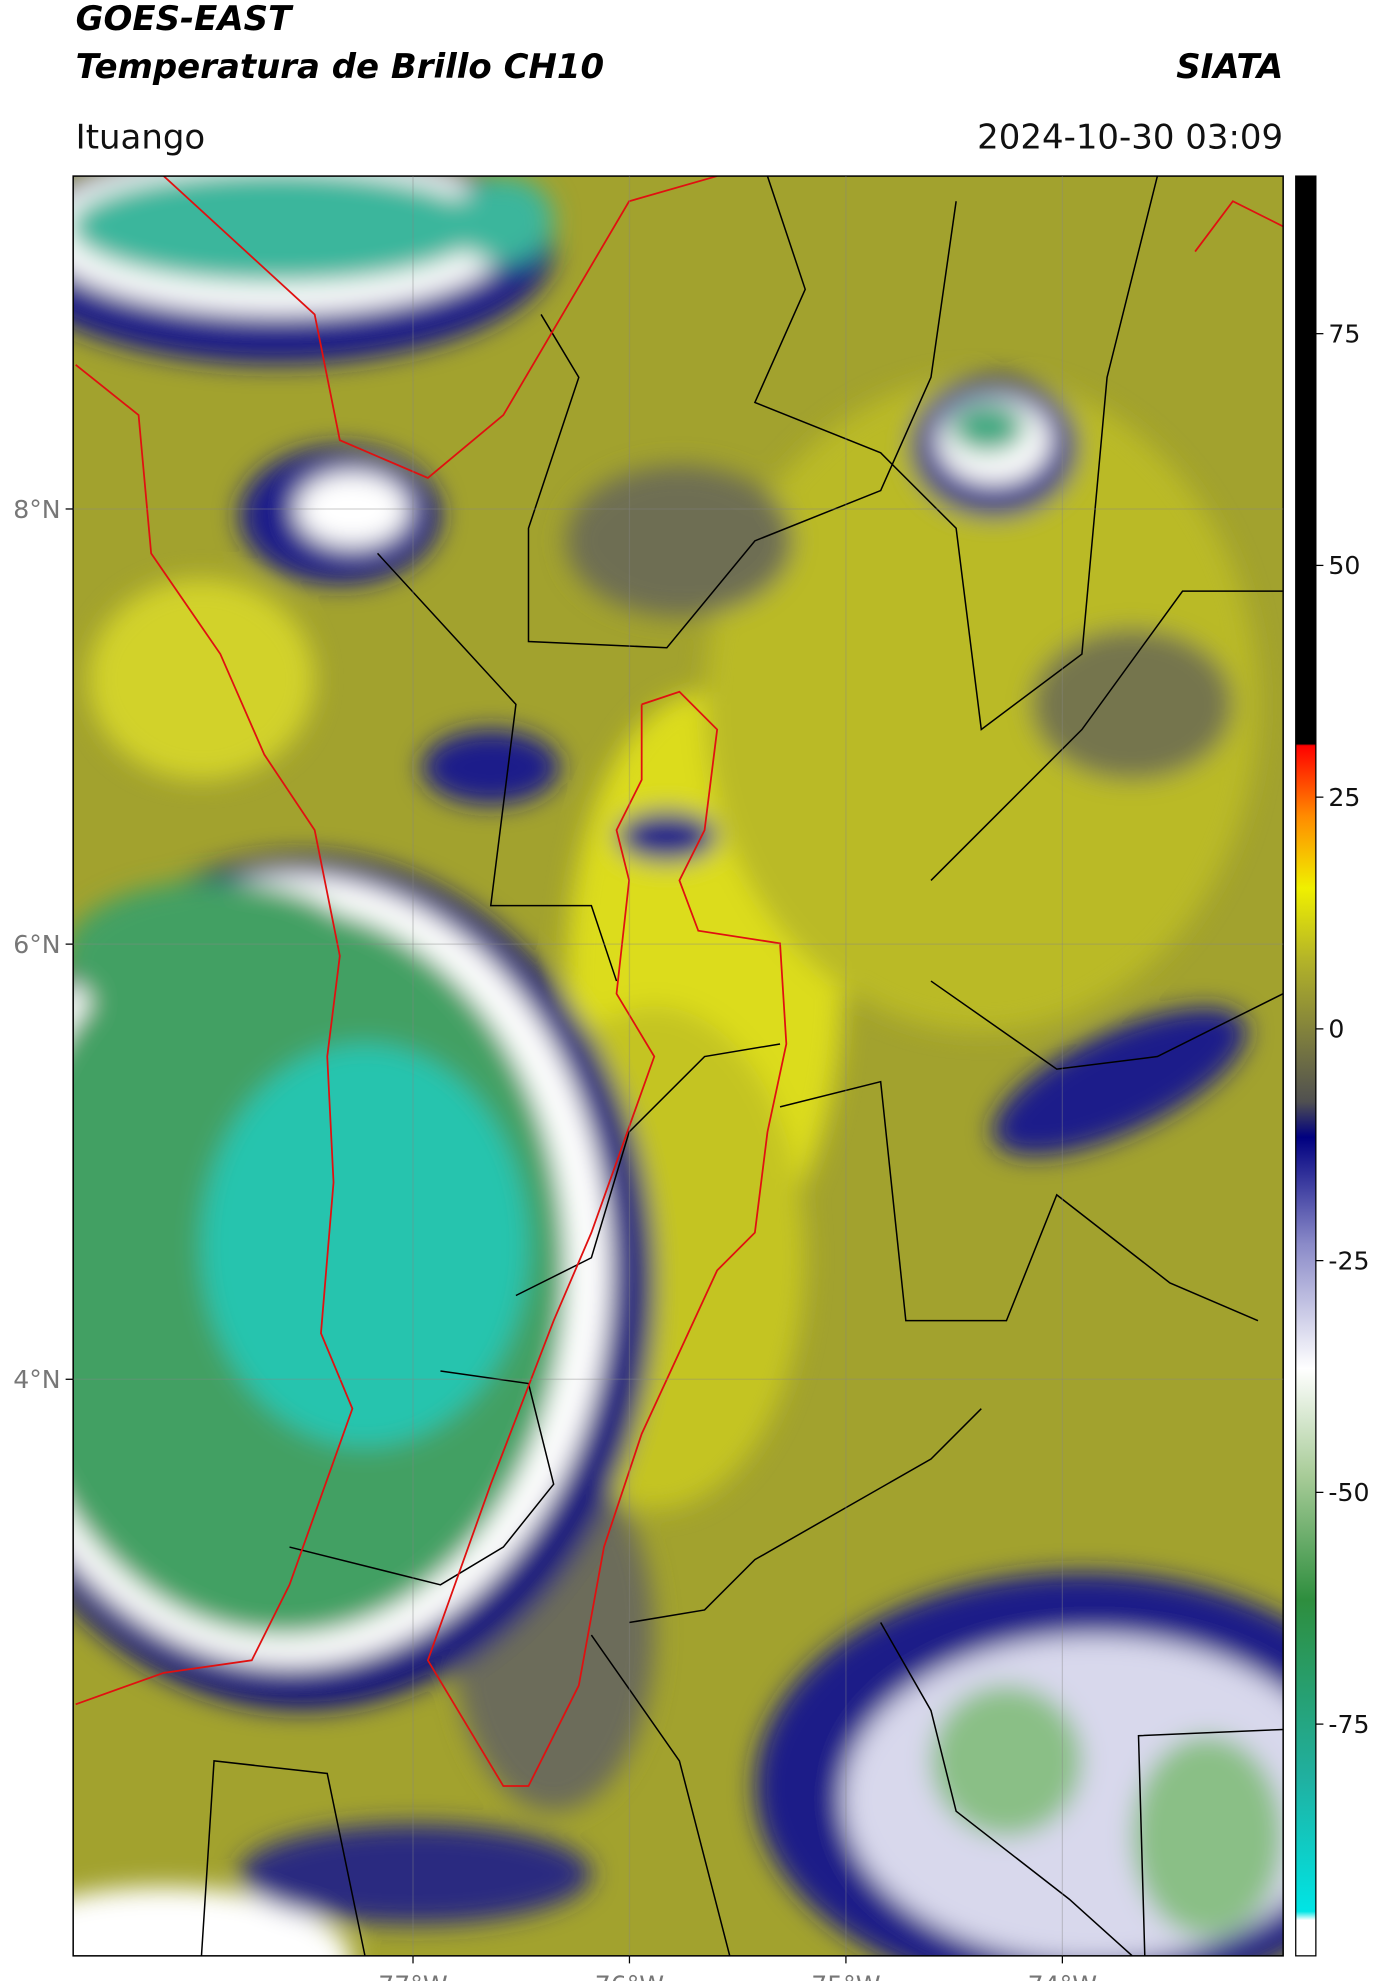 This screenshot has width=1384, height=1981. Describe the element at coordinates (1348, 1260) in the screenshot. I see `colorbar-tick-label: -25` at that location.